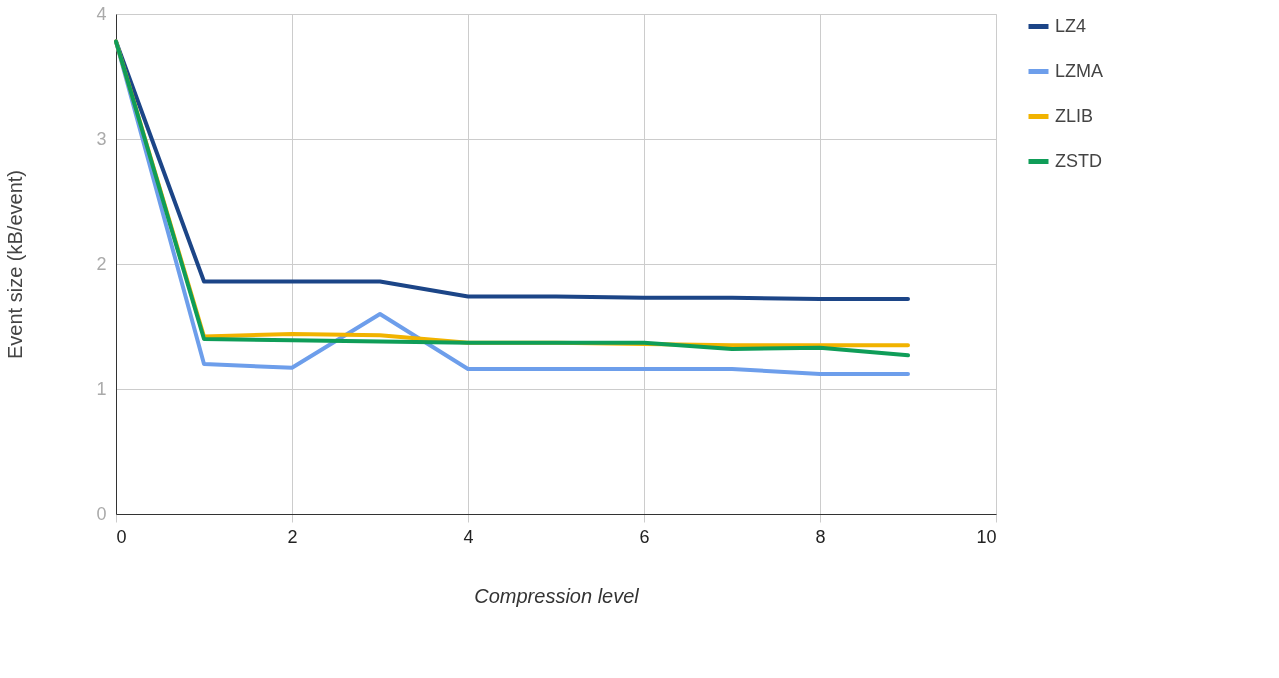 The height and width of the screenshot is (678, 1279). Describe the element at coordinates (101, 263) in the screenshot. I see `y-tick-label: 2` at that location.